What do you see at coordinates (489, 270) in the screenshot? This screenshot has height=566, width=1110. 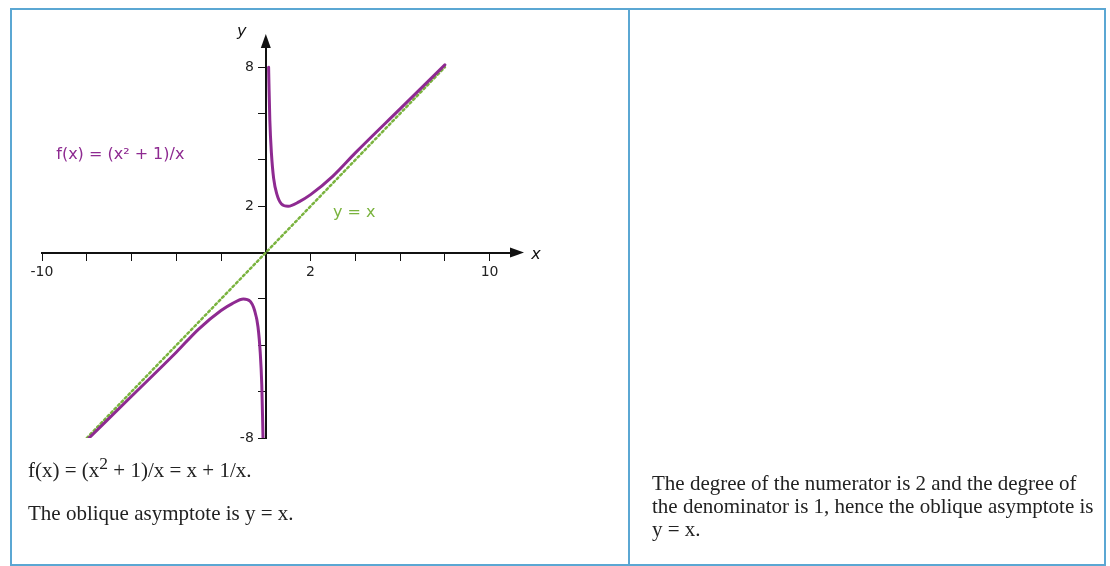 I see `x-tick-label: 10` at bounding box center [489, 270].